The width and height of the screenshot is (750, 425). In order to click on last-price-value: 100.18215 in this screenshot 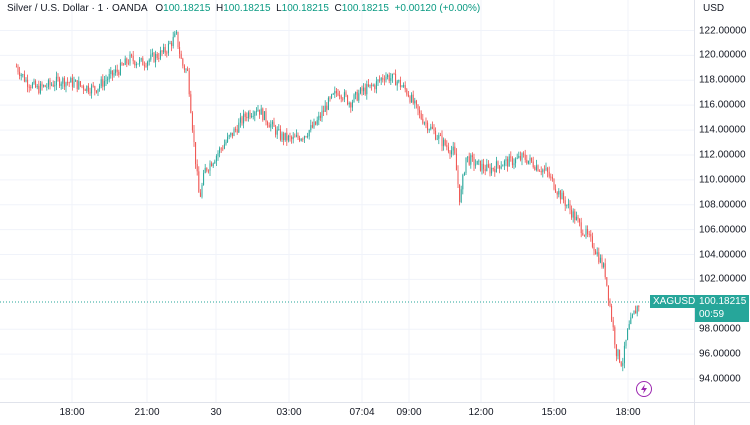, I will do `click(723, 301)`.